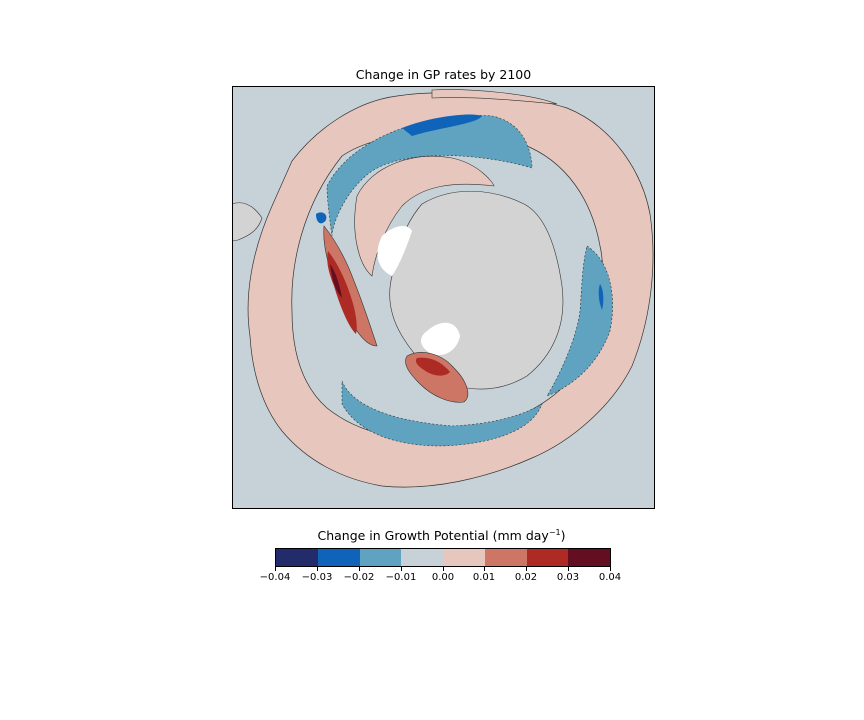  I want to click on colorbar-tick-label: 0.01, so click(484, 577).